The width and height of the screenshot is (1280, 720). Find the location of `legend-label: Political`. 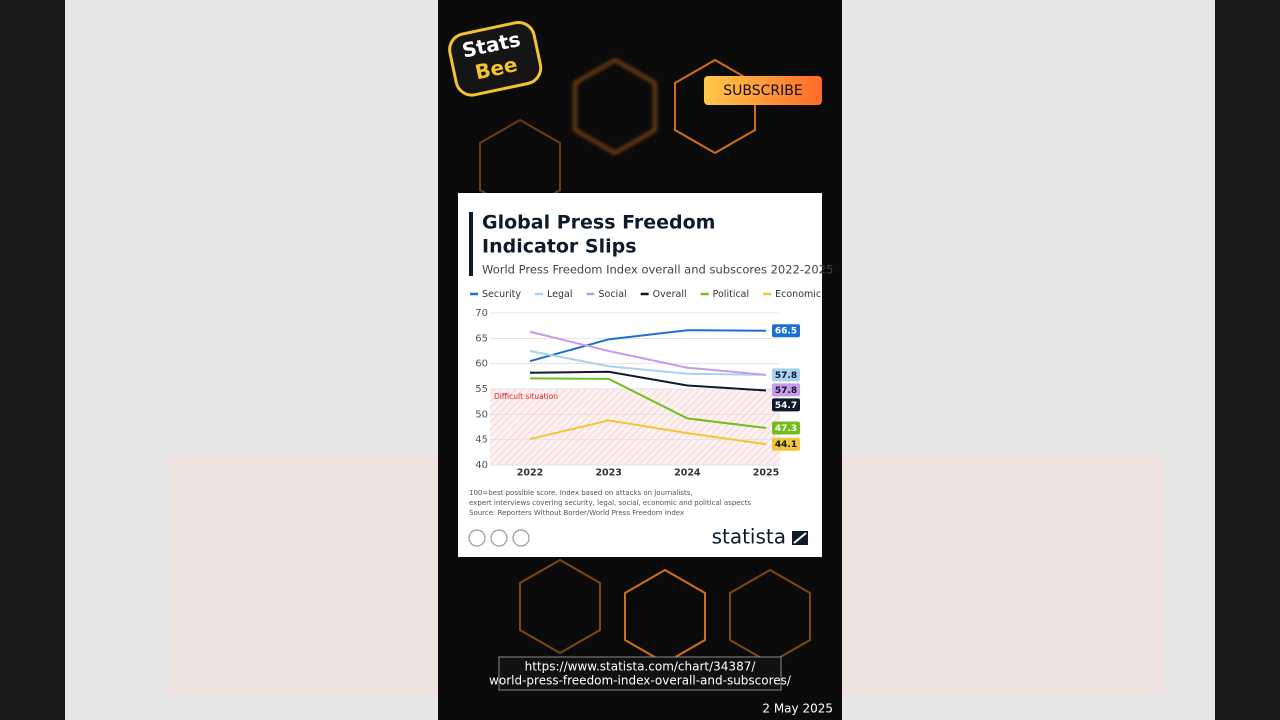

legend-label: Political is located at coordinates (731, 294).